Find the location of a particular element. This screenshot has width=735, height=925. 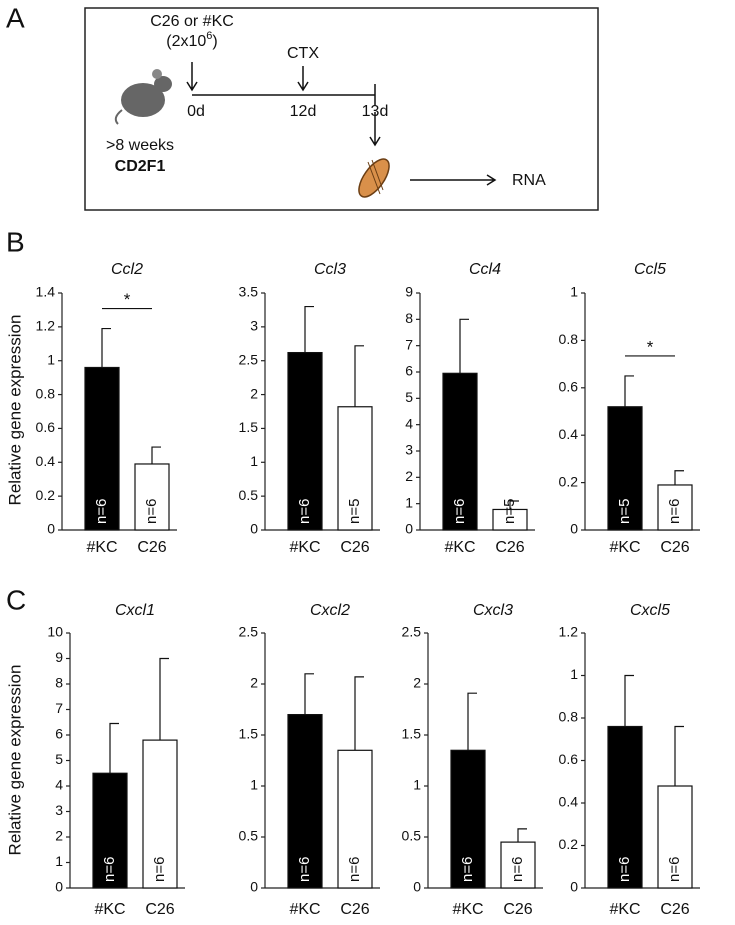

chart-title: Ccl3 is located at coordinates (330, 269).